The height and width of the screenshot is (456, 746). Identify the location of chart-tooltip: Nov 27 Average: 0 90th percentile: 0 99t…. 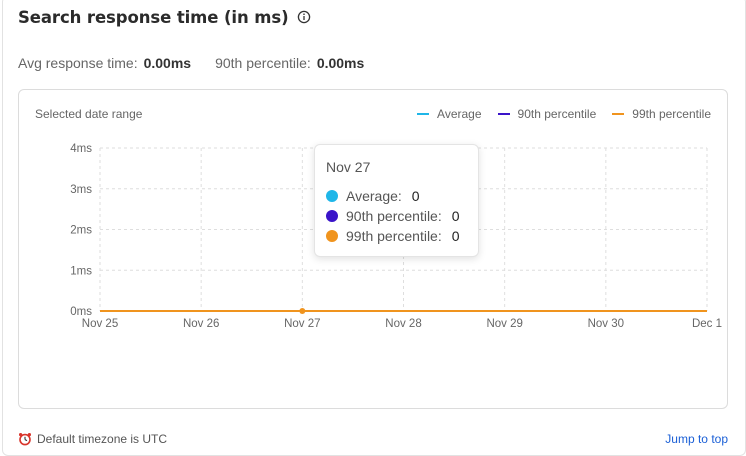
(396, 200).